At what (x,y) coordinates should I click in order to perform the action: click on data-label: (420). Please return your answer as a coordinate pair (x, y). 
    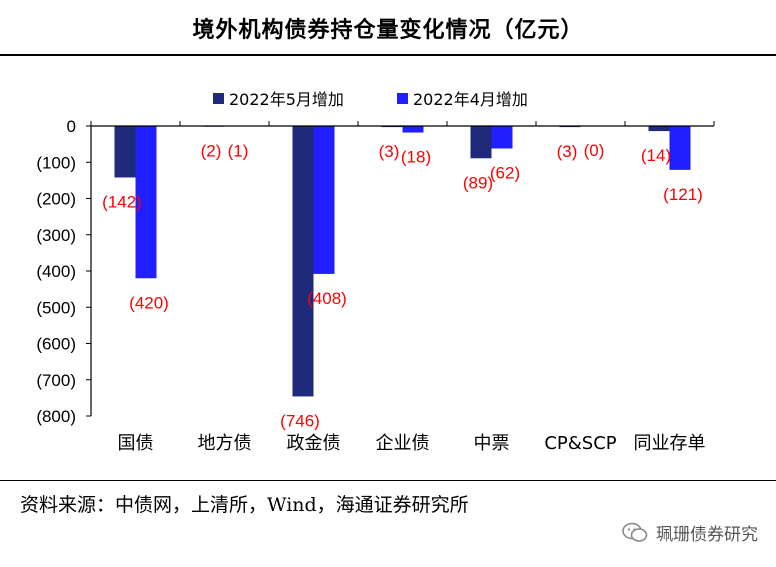
    Looking at the image, I should click on (149, 302).